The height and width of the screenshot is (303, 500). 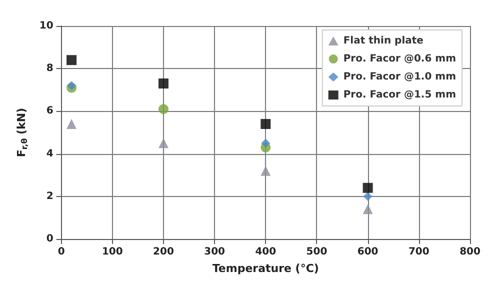 I want to click on y-tick-label: 8, so click(x=50, y=68).